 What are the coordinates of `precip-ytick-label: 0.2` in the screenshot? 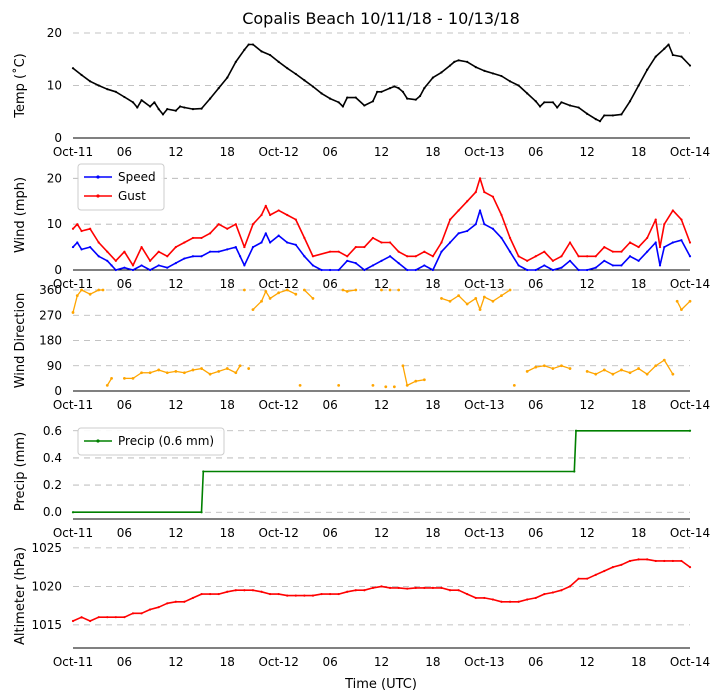 It's located at (52, 485).